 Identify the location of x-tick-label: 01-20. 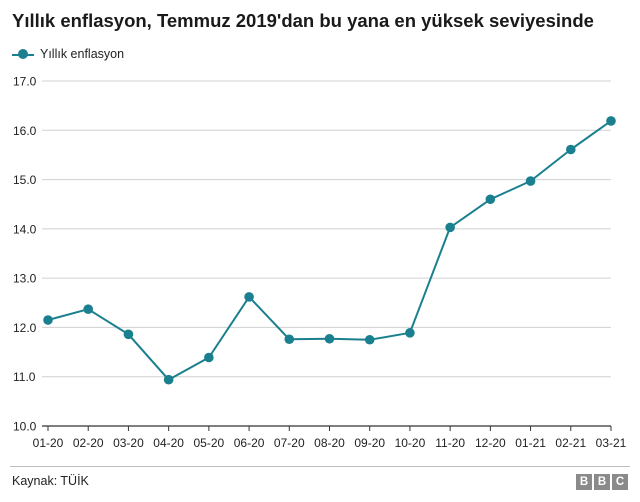
(48, 443).